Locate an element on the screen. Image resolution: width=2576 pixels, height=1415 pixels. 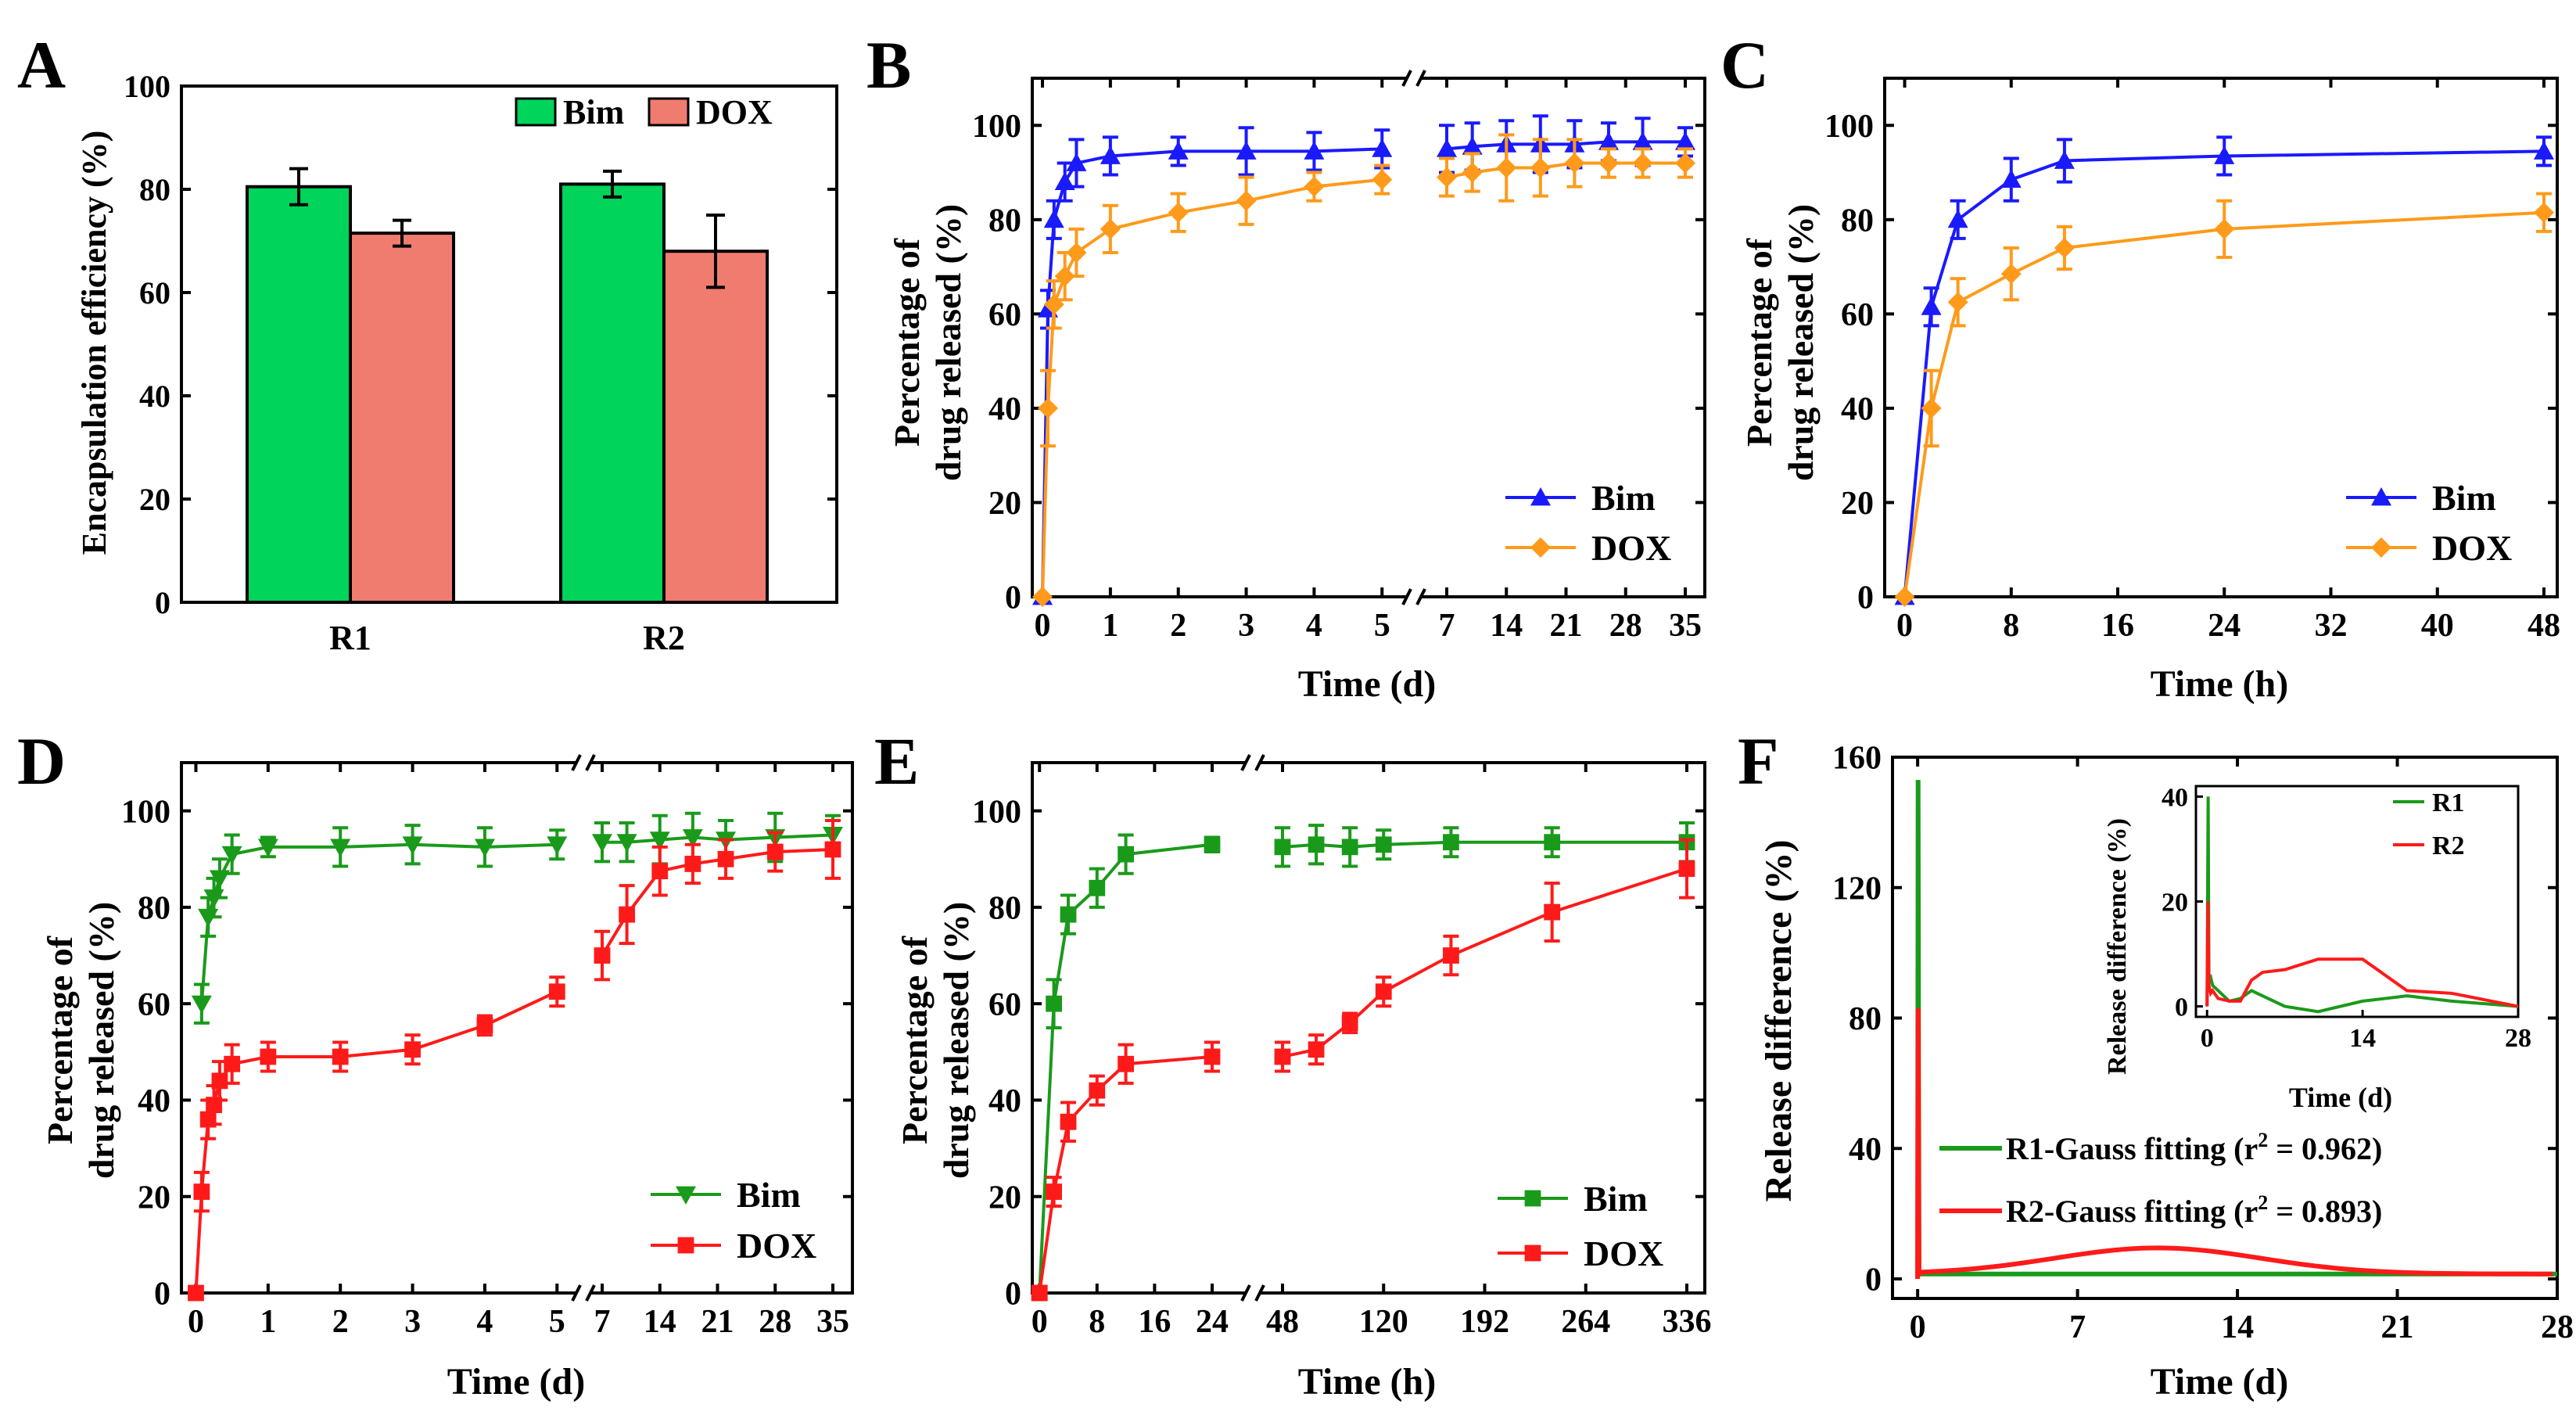
panel-e-xtick-label: 264 is located at coordinates (1586, 1322).